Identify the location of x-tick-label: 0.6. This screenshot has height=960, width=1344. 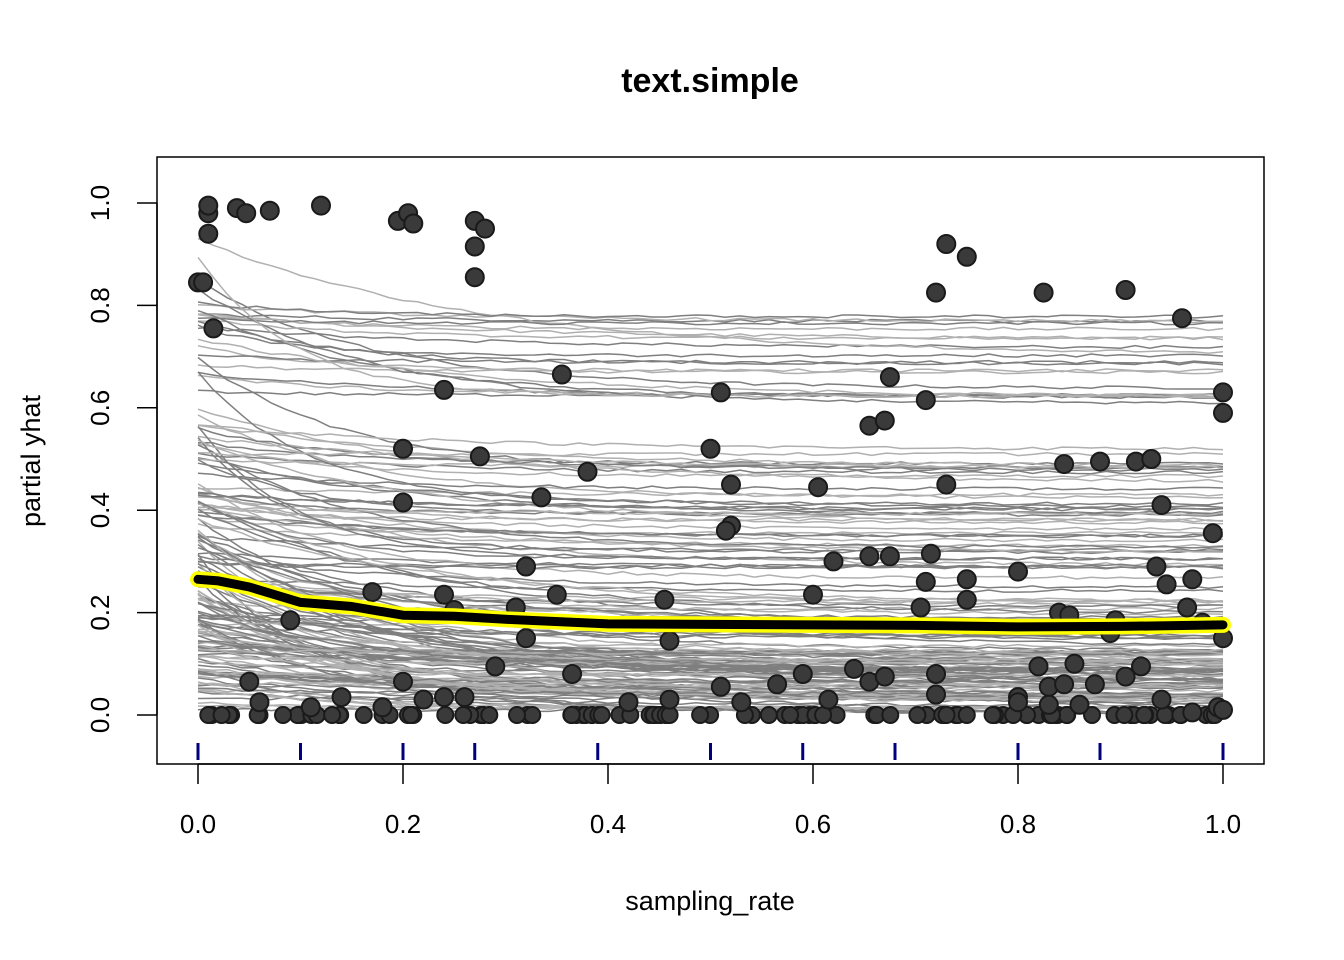
(813, 824).